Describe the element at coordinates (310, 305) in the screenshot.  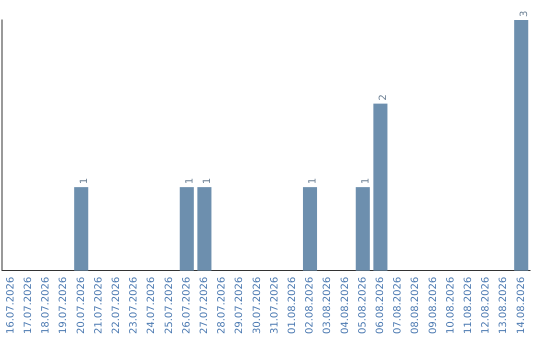
I see `x-tick-label: 02.08.2026` at that location.